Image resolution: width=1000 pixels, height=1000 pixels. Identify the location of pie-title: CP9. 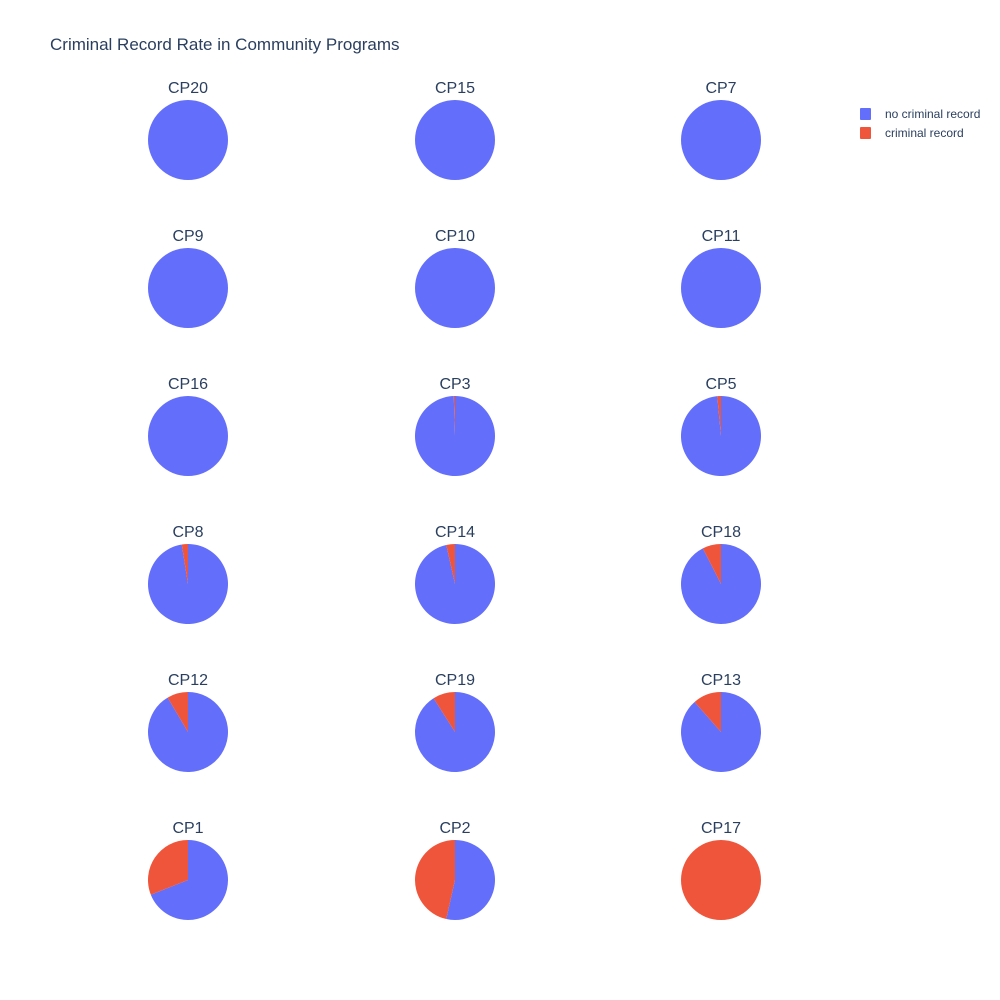
(187, 236).